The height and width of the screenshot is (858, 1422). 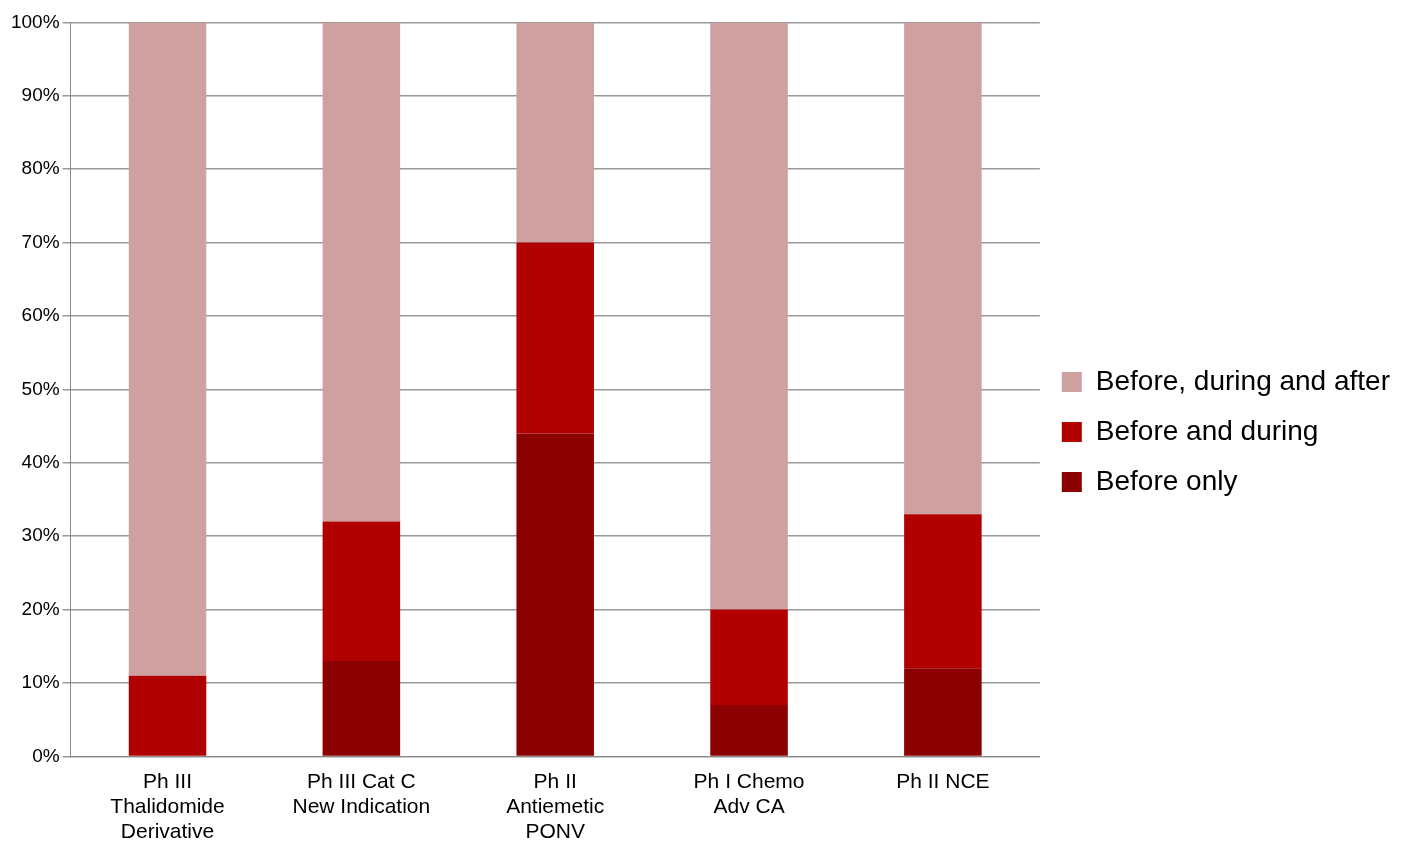 What do you see at coordinates (555, 805) in the screenshot?
I see `x-tick-label: Ph II Antiemetic PONV` at bounding box center [555, 805].